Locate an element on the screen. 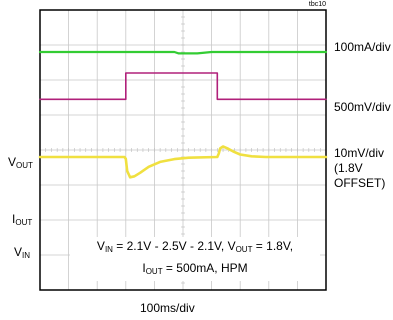 The height and width of the screenshot is (320, 393). vin-scale-label: 500mV/div is located at coordinates (362, 107).